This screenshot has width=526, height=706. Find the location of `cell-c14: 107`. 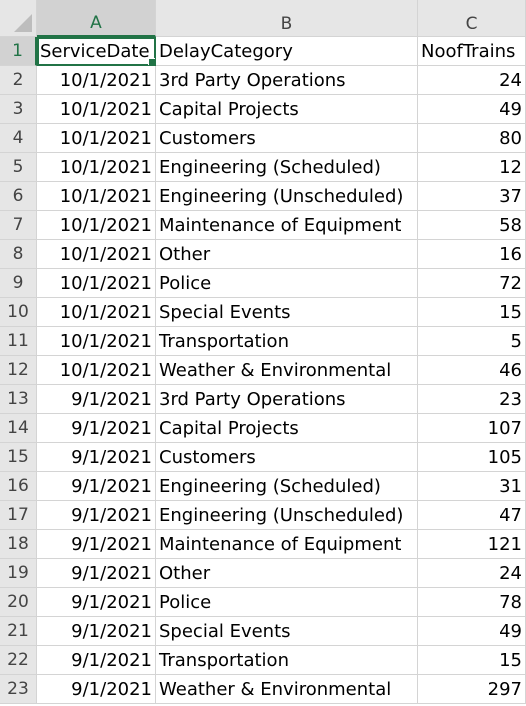

cell-c14: 107 is located at coordinates (472, 428).